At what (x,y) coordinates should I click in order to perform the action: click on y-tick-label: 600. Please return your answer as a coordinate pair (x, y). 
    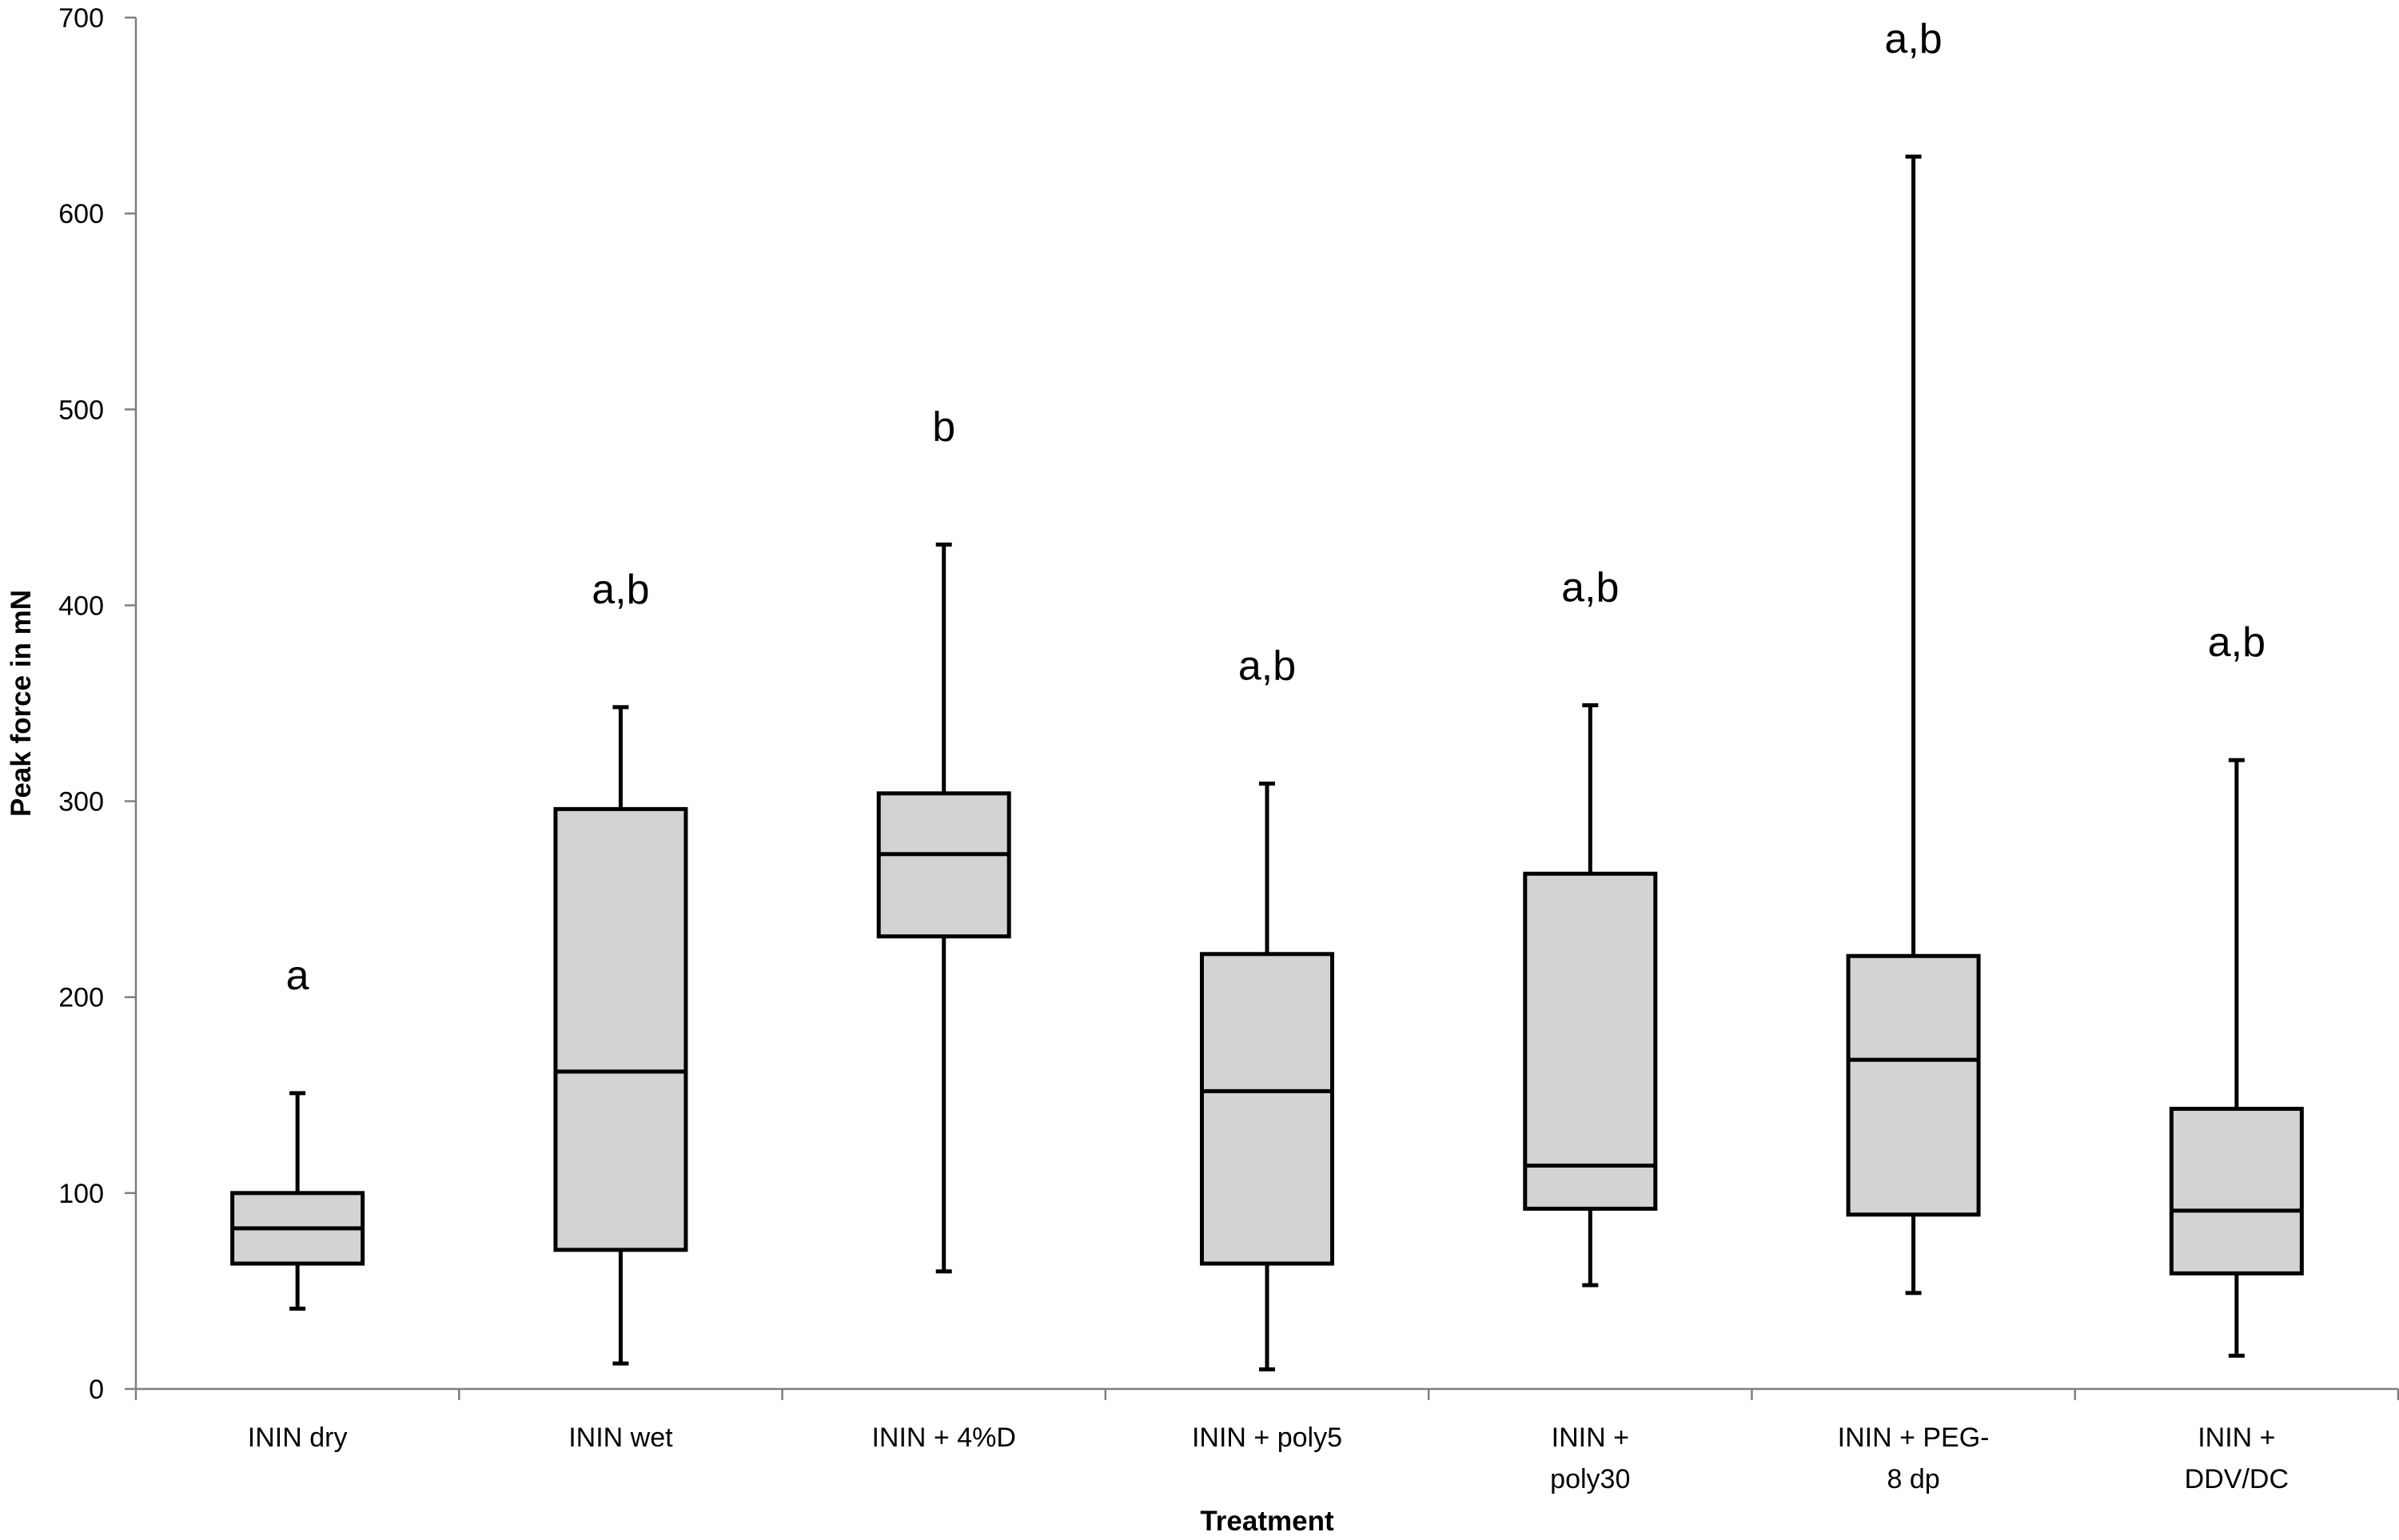
    Looking at the image, I should click on (81, 214).